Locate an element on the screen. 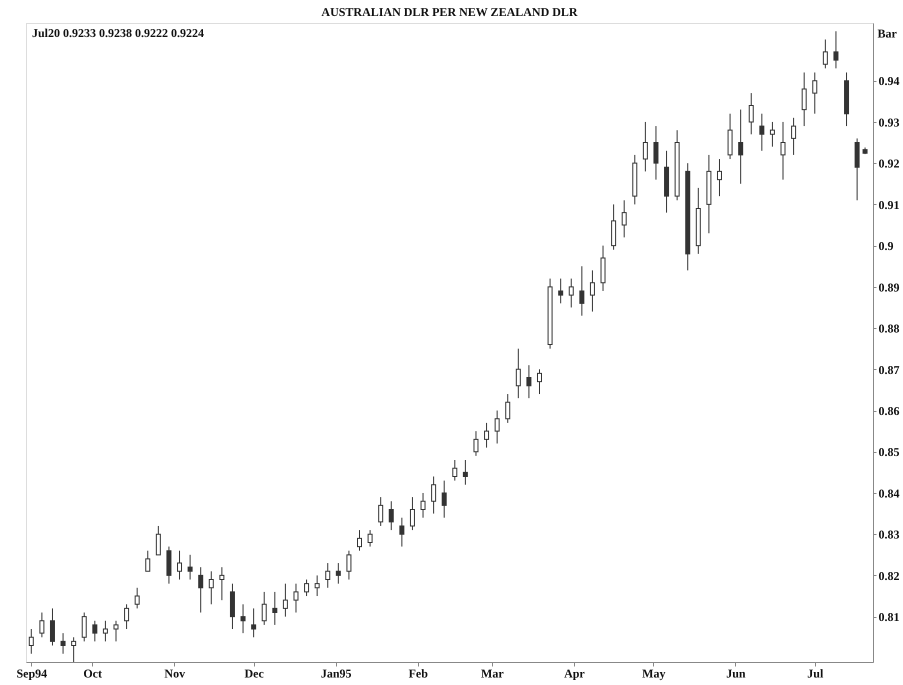 Image resolution: width=903 pixels, height=685 pixels. y-tick-label: 0.92 is located at coordinates (889, 163).